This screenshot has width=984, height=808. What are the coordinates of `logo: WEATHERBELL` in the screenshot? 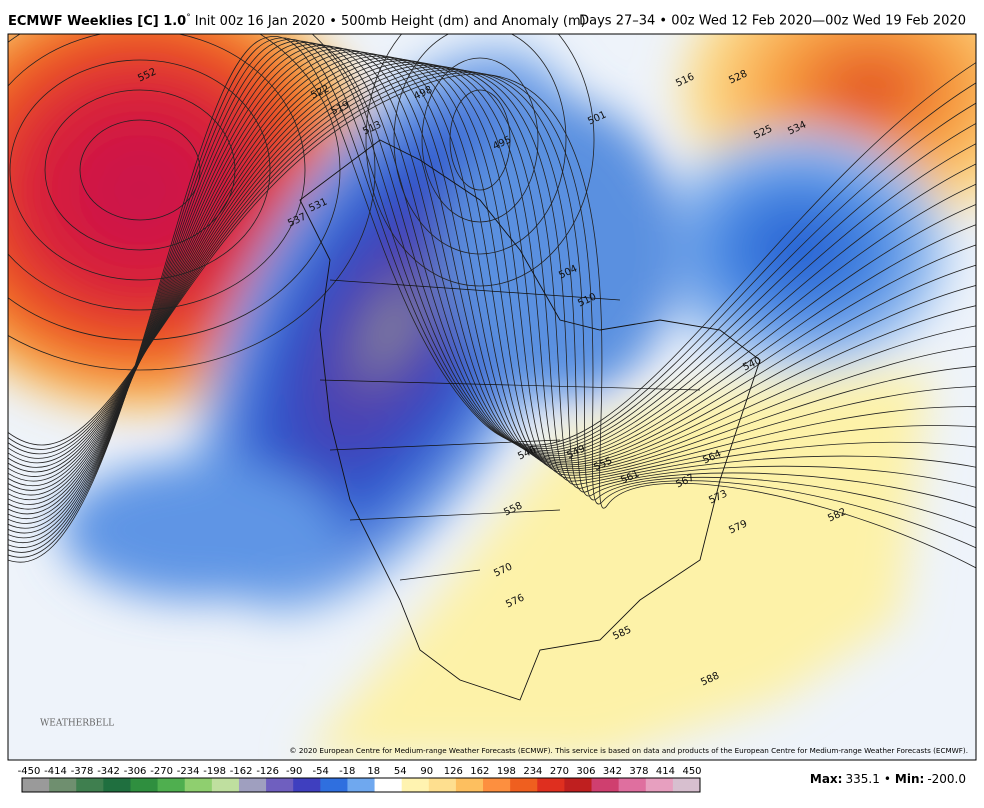 It's located at (77, 724).